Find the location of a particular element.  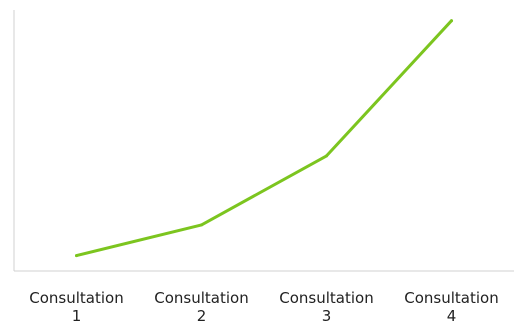

x-tick-label: Consultation 4 is located at coordinates (451, 306).